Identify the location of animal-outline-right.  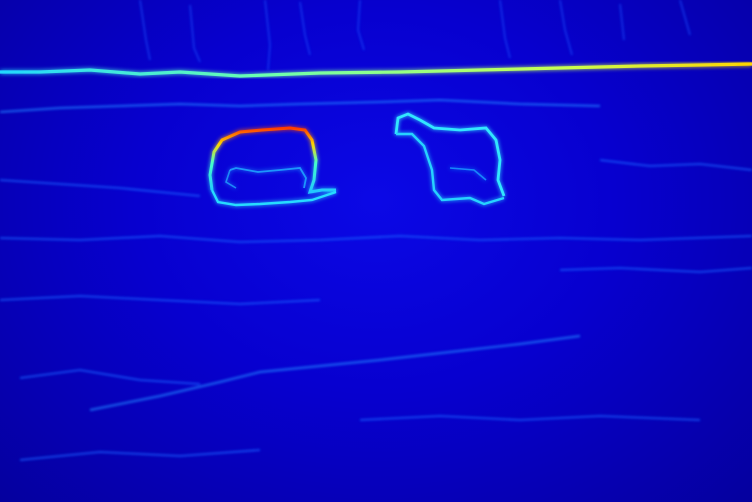
(450, 159).